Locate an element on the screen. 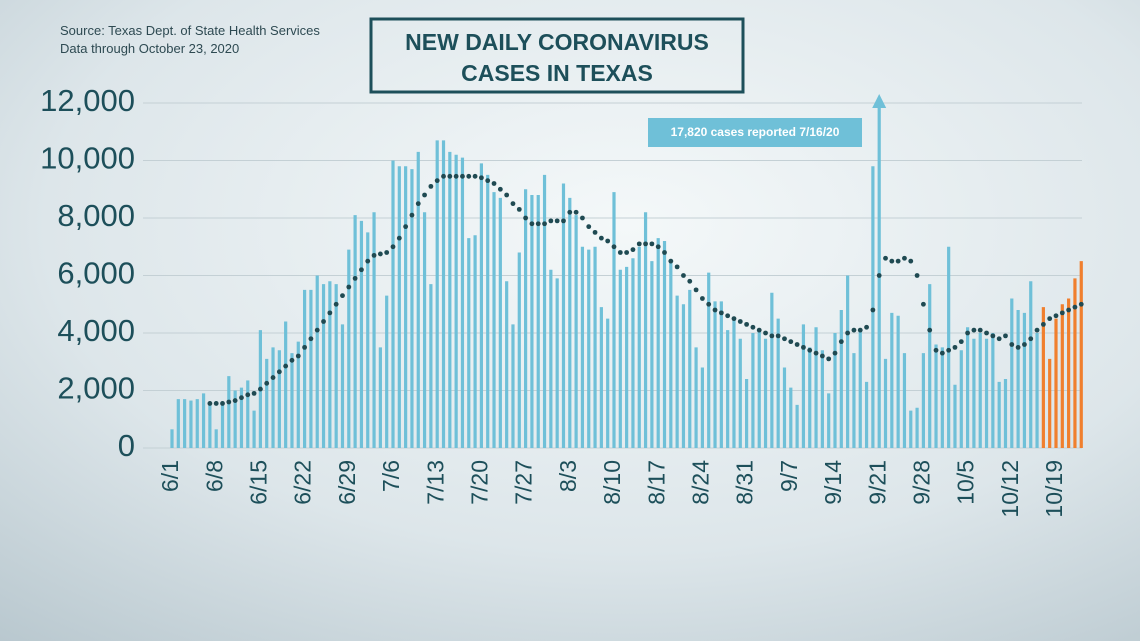 Image resolution: width=1140 pixels, height=641 pixels. x-tick-label: 9/28 is located at coordinates (921, 482).